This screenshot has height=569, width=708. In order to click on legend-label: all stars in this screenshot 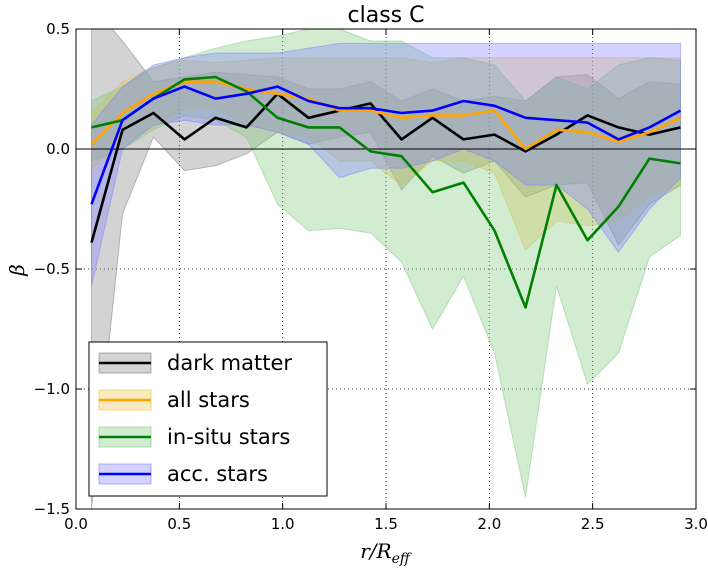, I will do `click(208, 400)`.